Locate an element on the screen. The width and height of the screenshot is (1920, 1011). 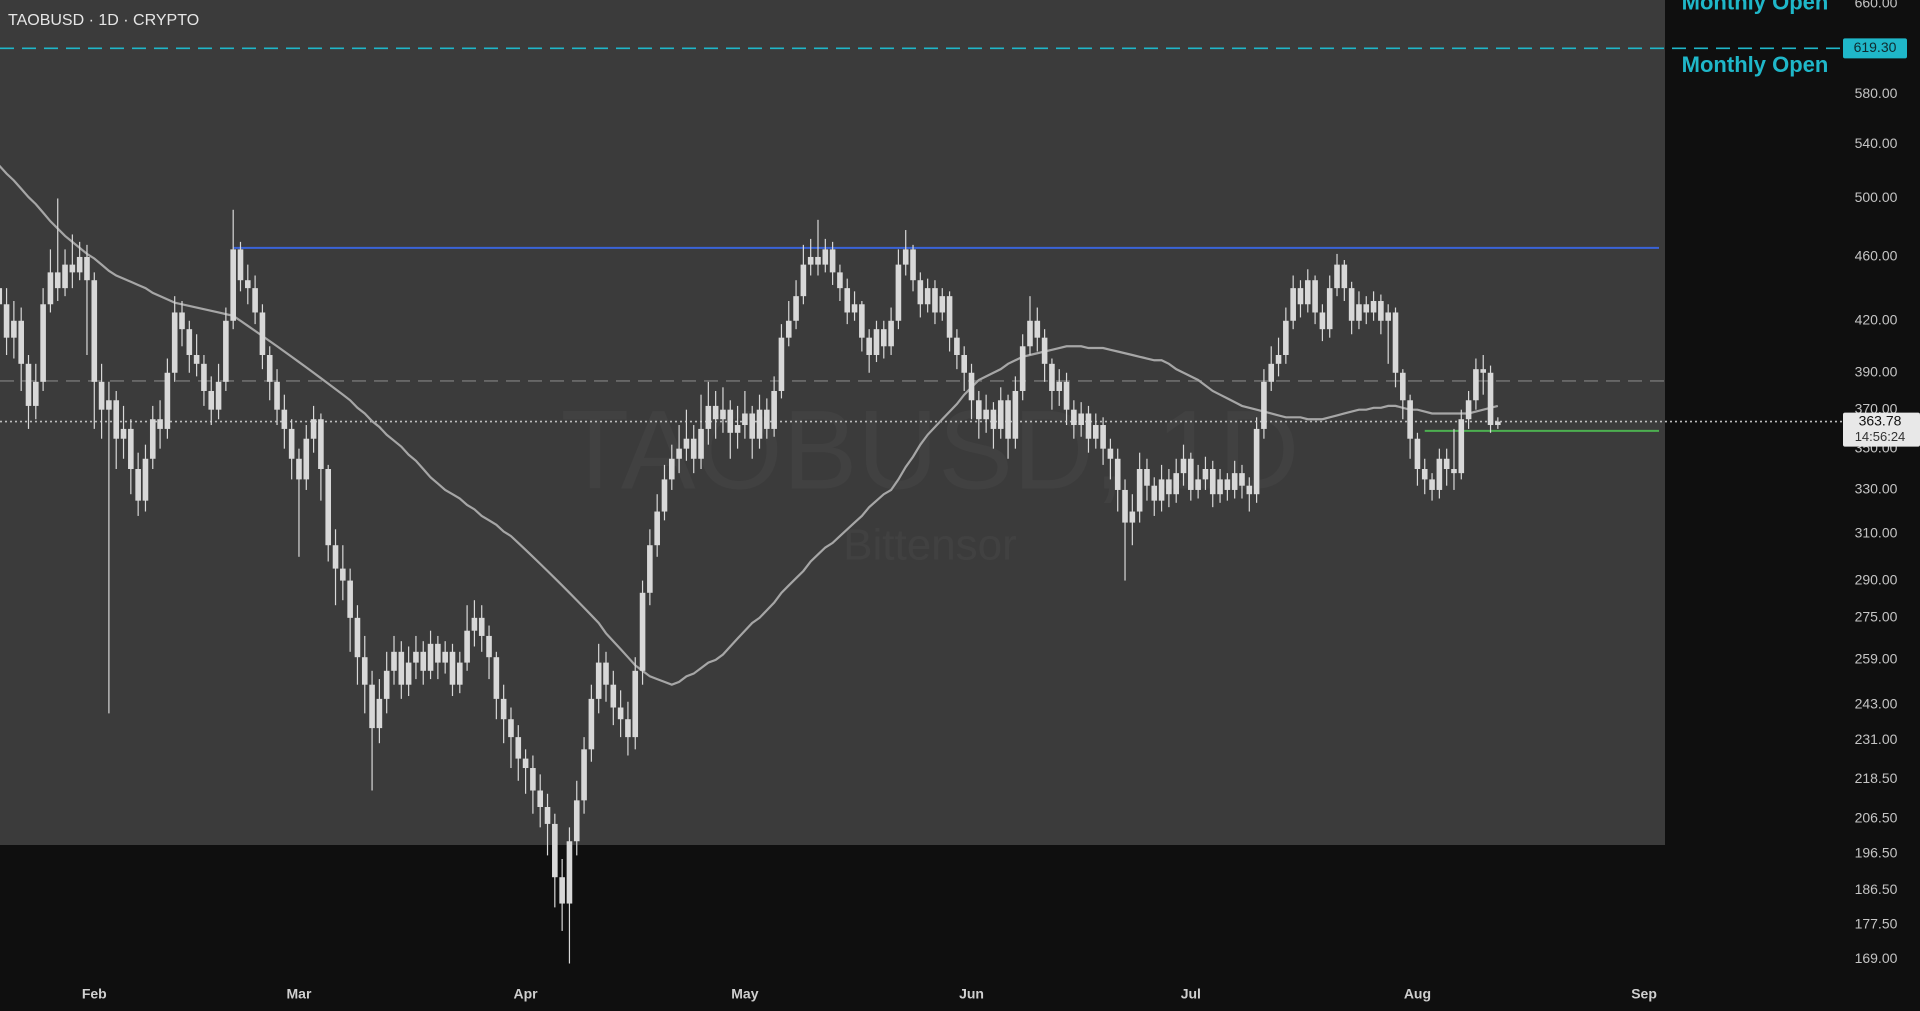
y-tick-label: 206.50 is located at coordinates (1876, 818).